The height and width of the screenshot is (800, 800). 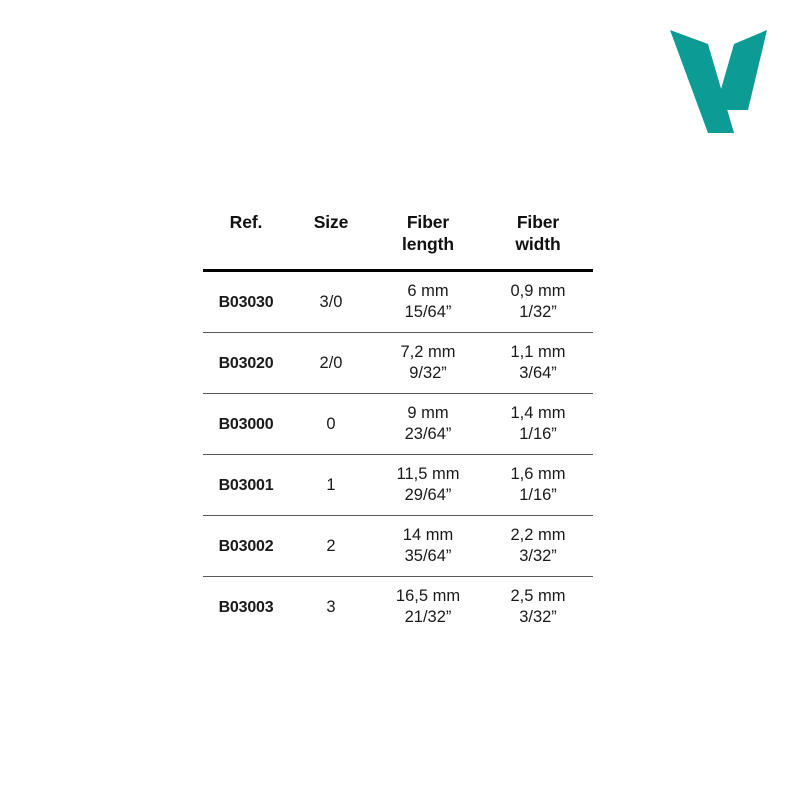 What do you see at coordinates (428, 556) in the screenshot?
I see `fiber-length-inch: 35/64”` at bounding box center [428, 556].